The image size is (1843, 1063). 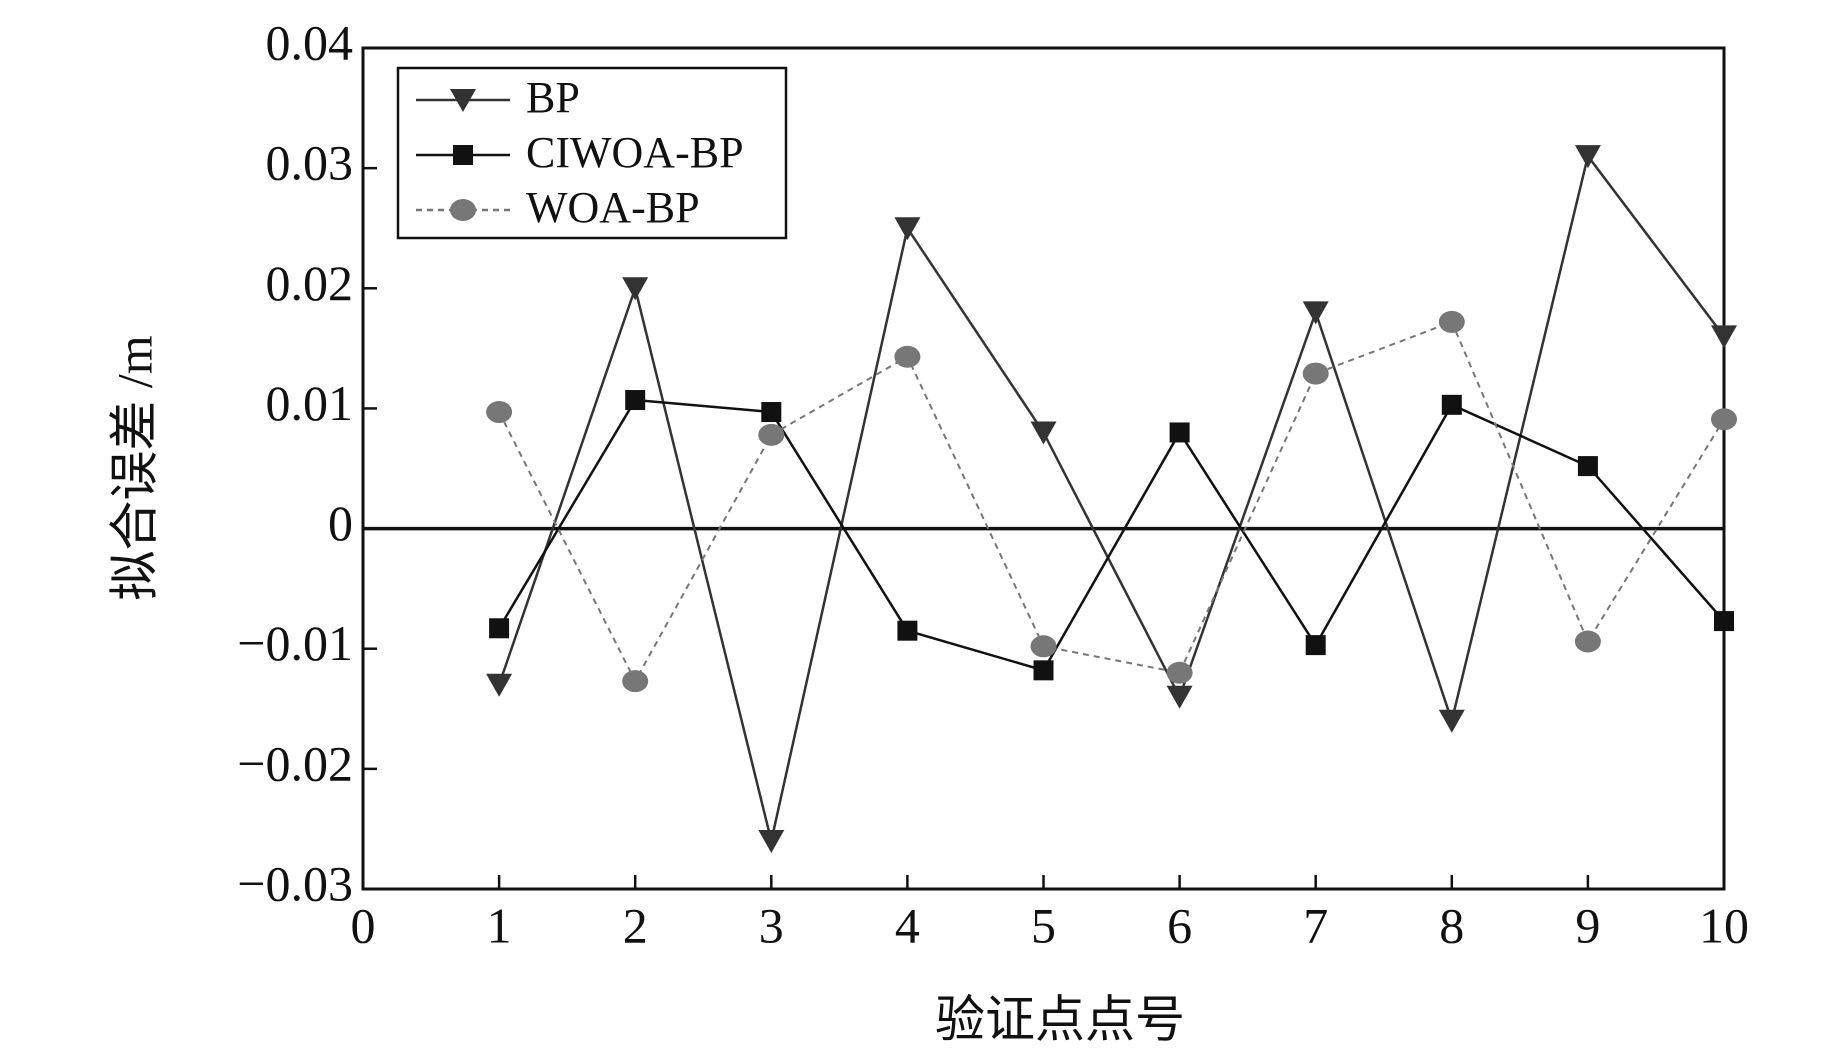 What do you see at coordinates (310, 163) in the screenshot?
I see `y-tick-label: 0.03` at bounding box center [310, 163].